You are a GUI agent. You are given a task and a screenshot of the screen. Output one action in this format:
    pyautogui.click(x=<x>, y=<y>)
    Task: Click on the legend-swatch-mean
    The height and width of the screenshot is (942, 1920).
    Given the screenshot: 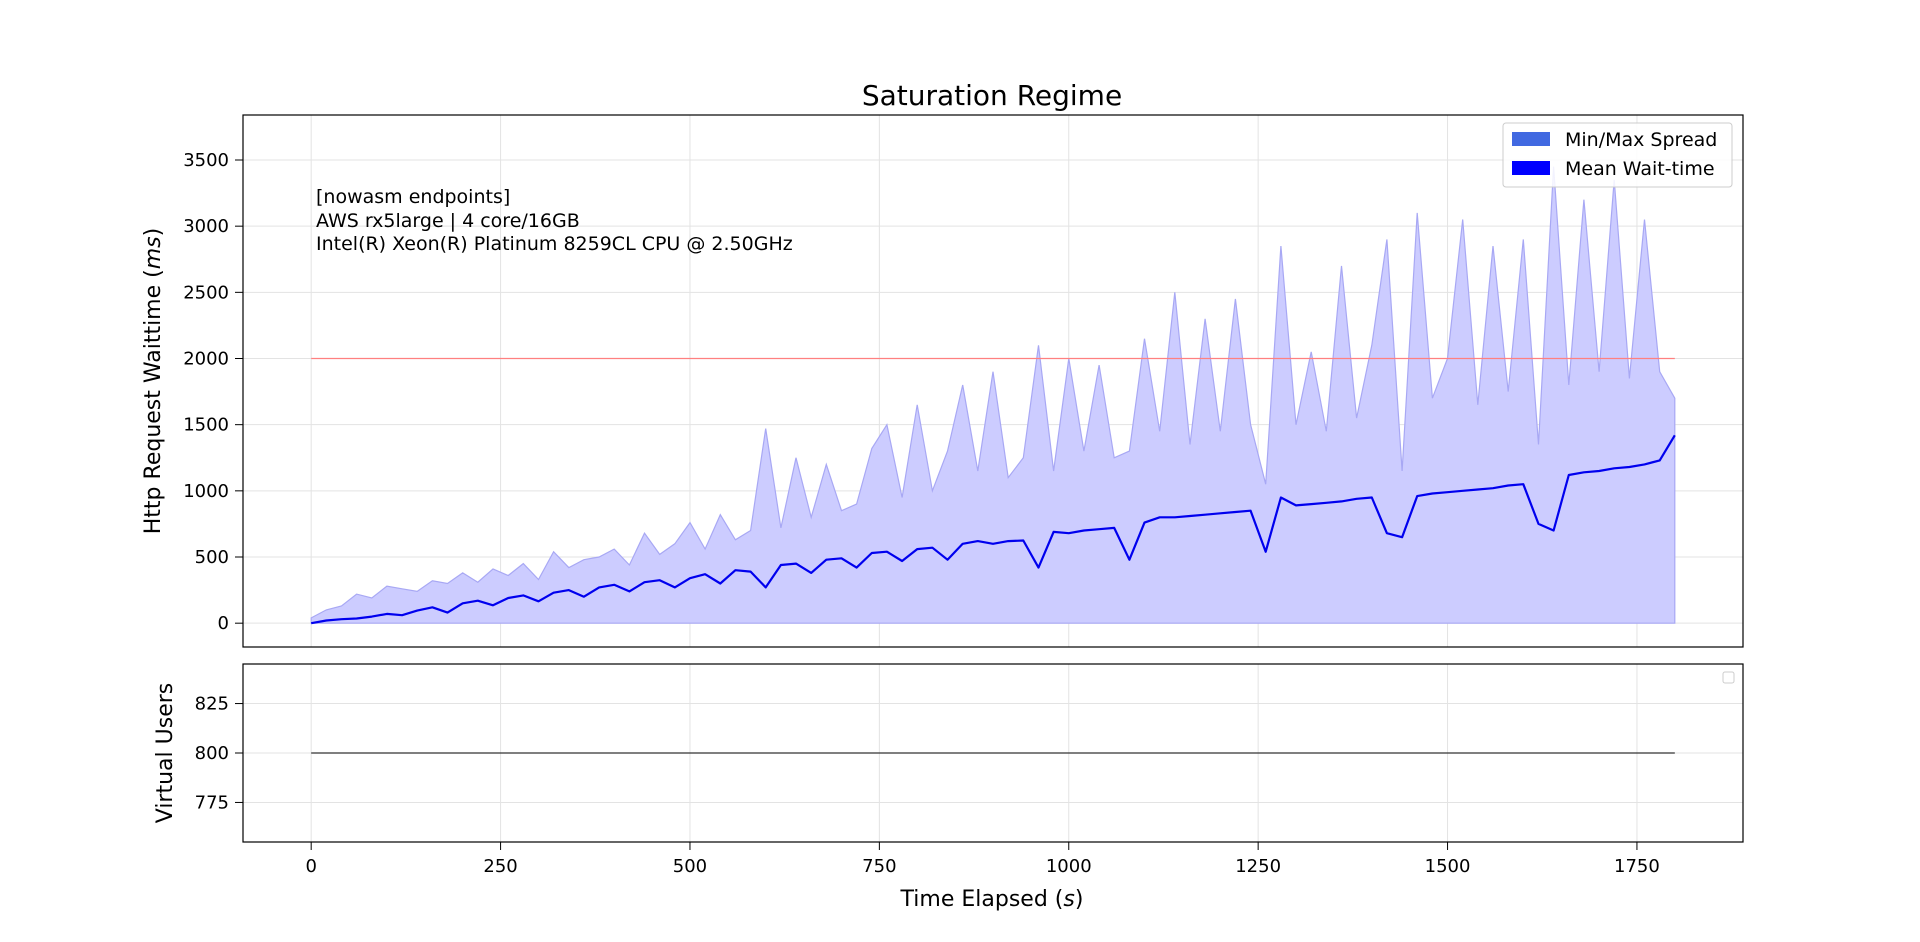 What is the action you would take?
    pyautogui.click(x=1531, y=168)
    